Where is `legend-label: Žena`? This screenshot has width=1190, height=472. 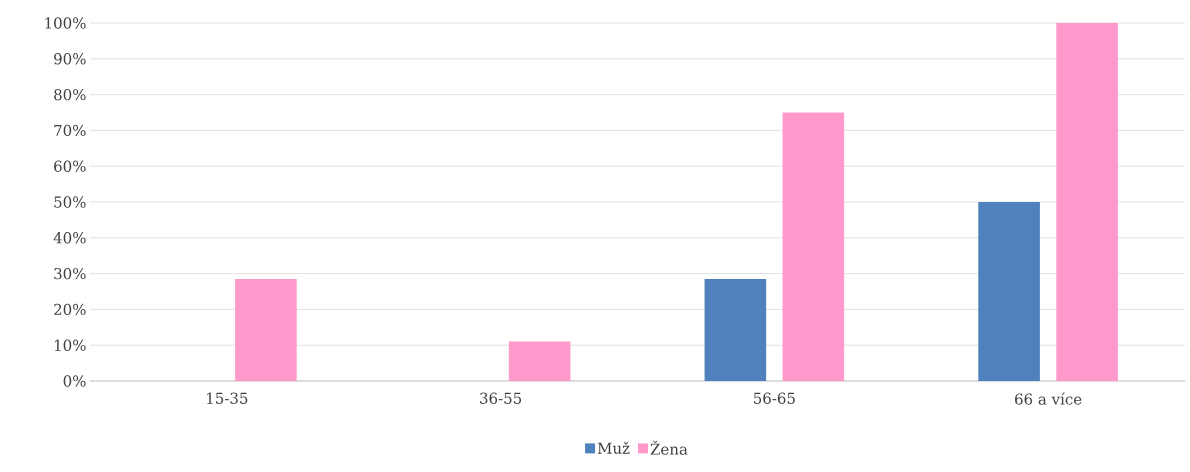 legend-label: Žena is located at coordinates (669, 447).